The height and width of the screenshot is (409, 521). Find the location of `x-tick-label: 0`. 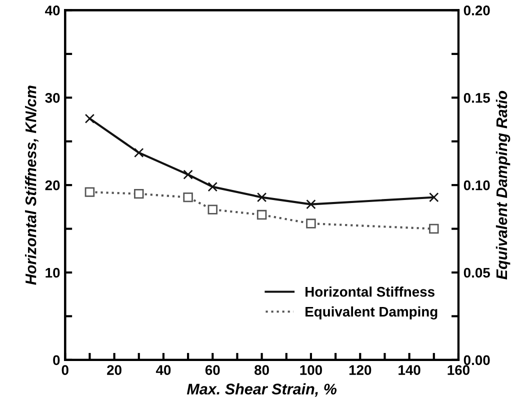

x-tick-label: 0 is located at coordinates (65, 370).